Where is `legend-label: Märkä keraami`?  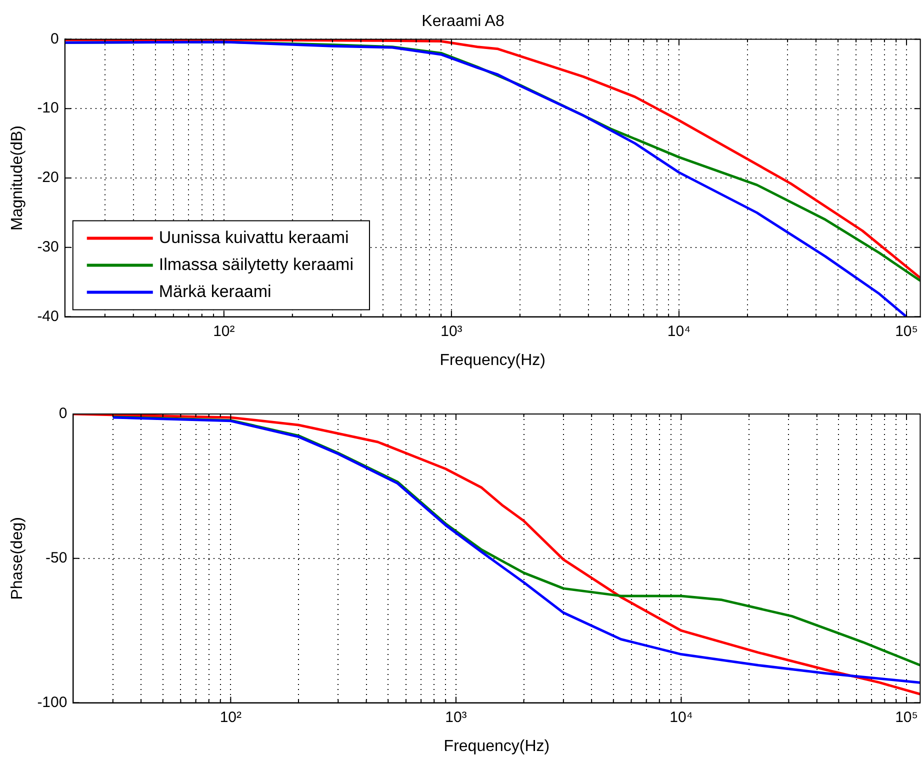 legend-label: Märkä keraami is located at coordinates (215, 291).